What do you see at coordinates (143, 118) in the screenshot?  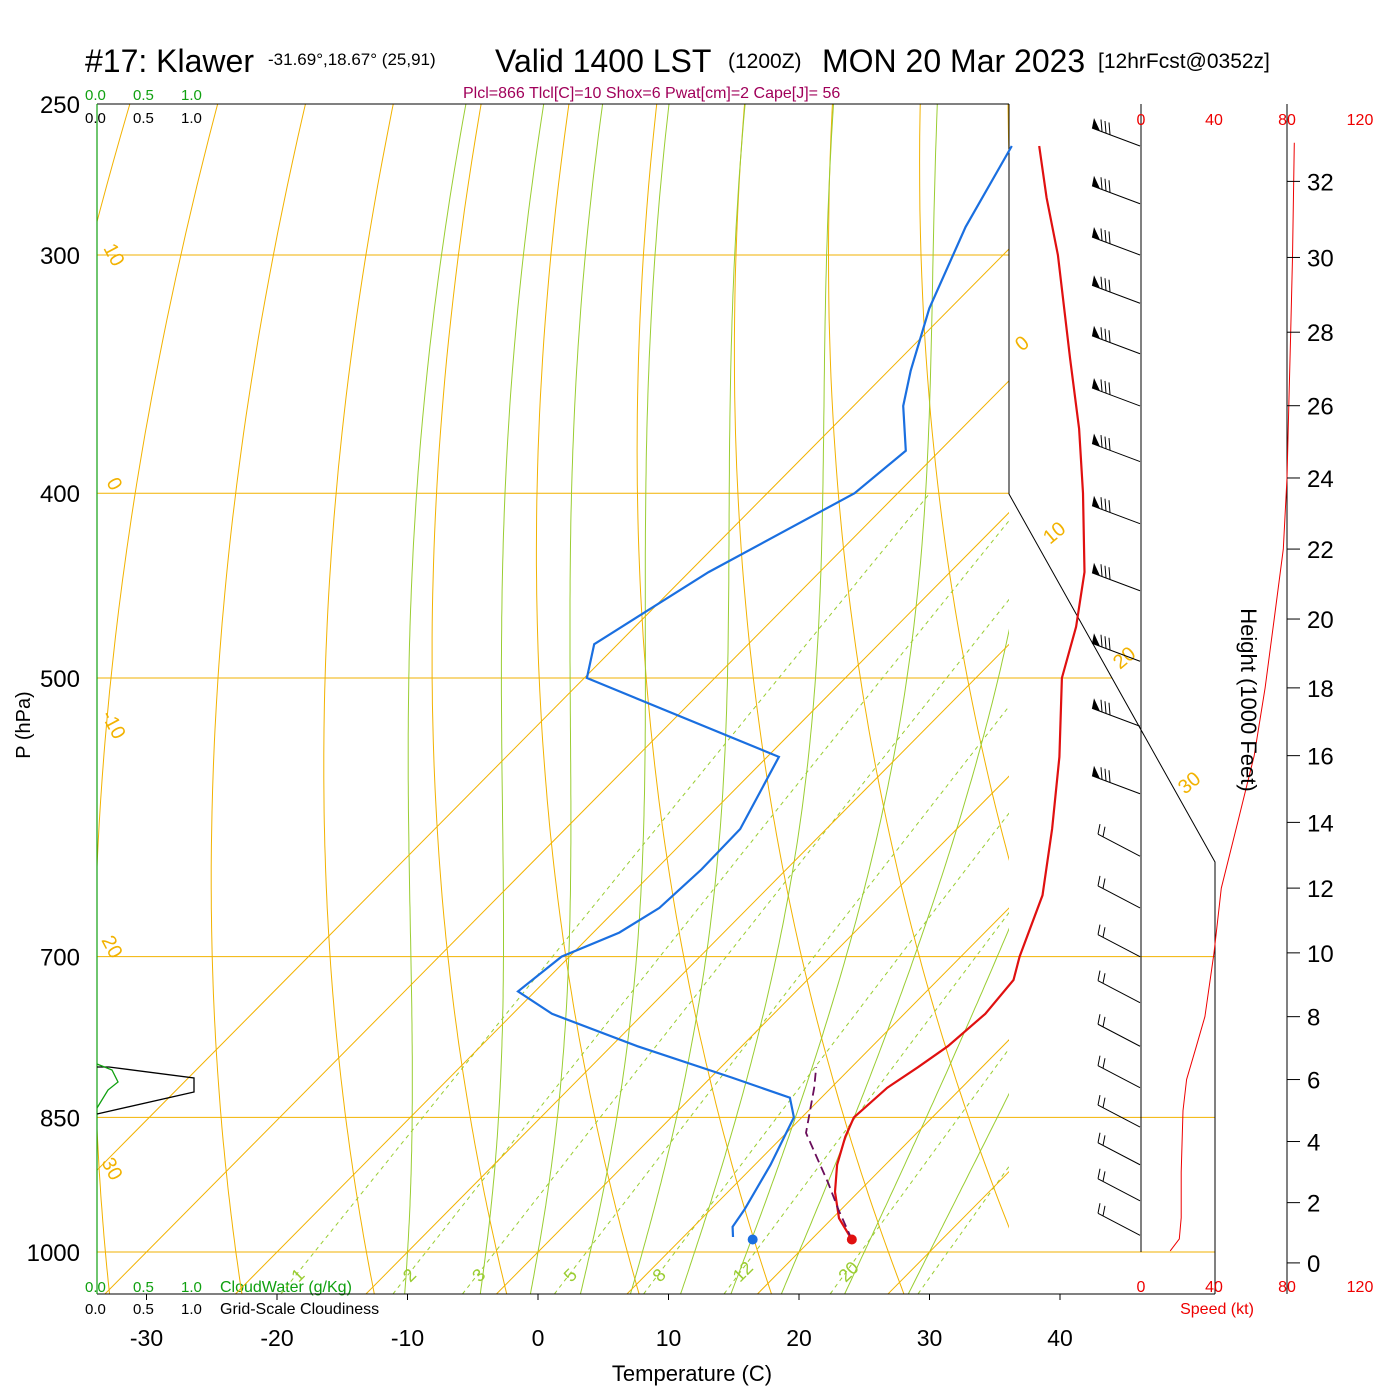 I see `cloudiness-tick-top: 0.5` at bounding box center [143, 118].